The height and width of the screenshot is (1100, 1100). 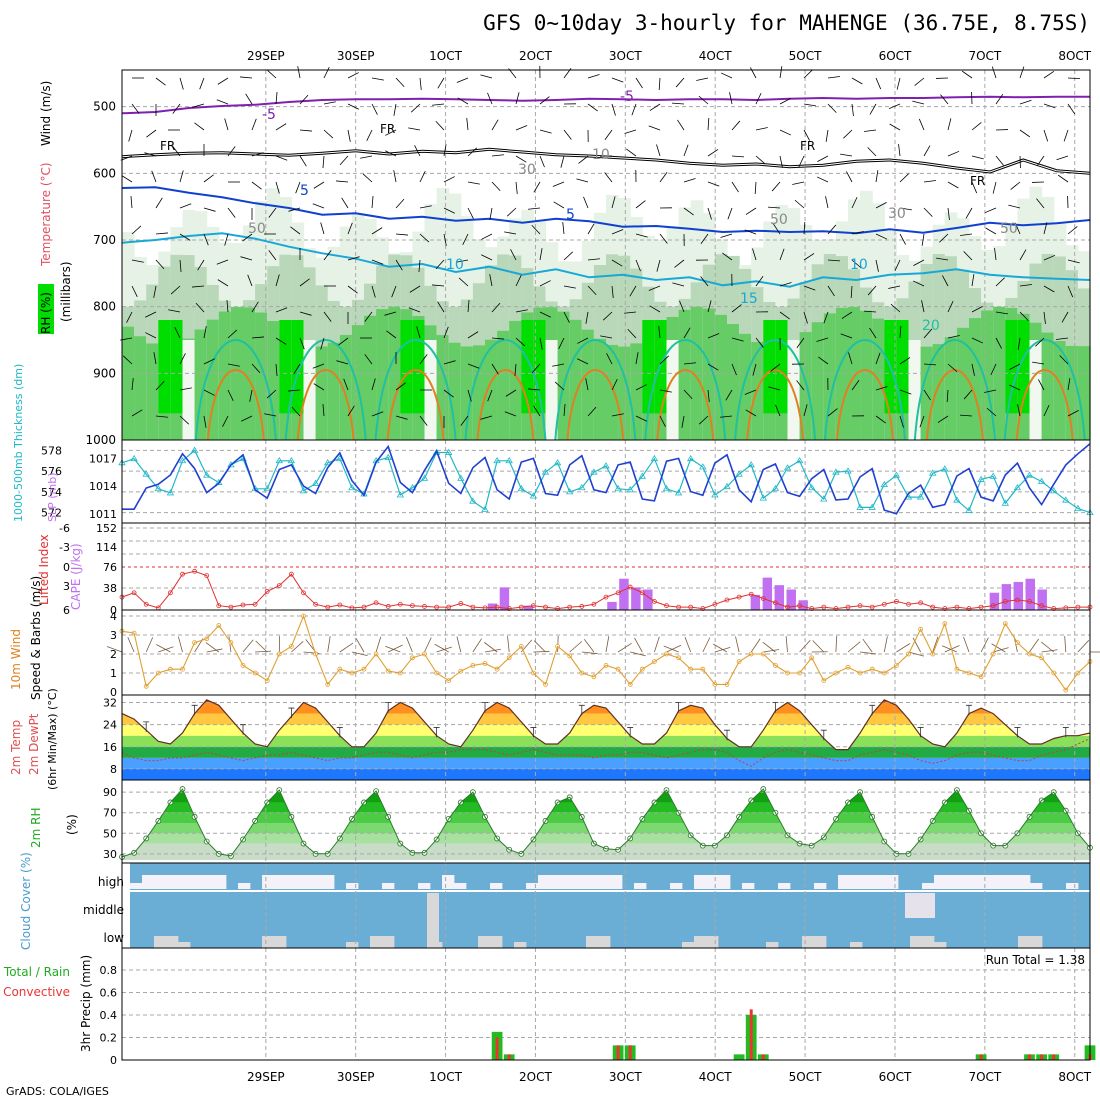 What do you see at coordinates (606, 828) in the screenshot?
I see `rh-band` at bounding box center [606, 828].